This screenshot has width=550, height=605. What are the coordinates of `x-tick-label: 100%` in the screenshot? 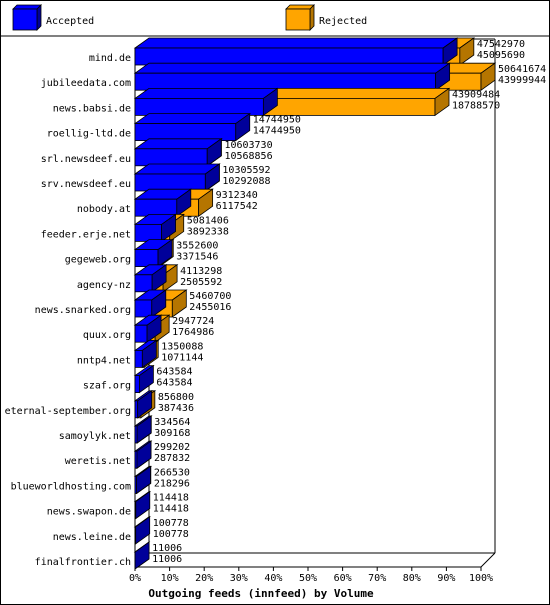 It's located at (481, 578).